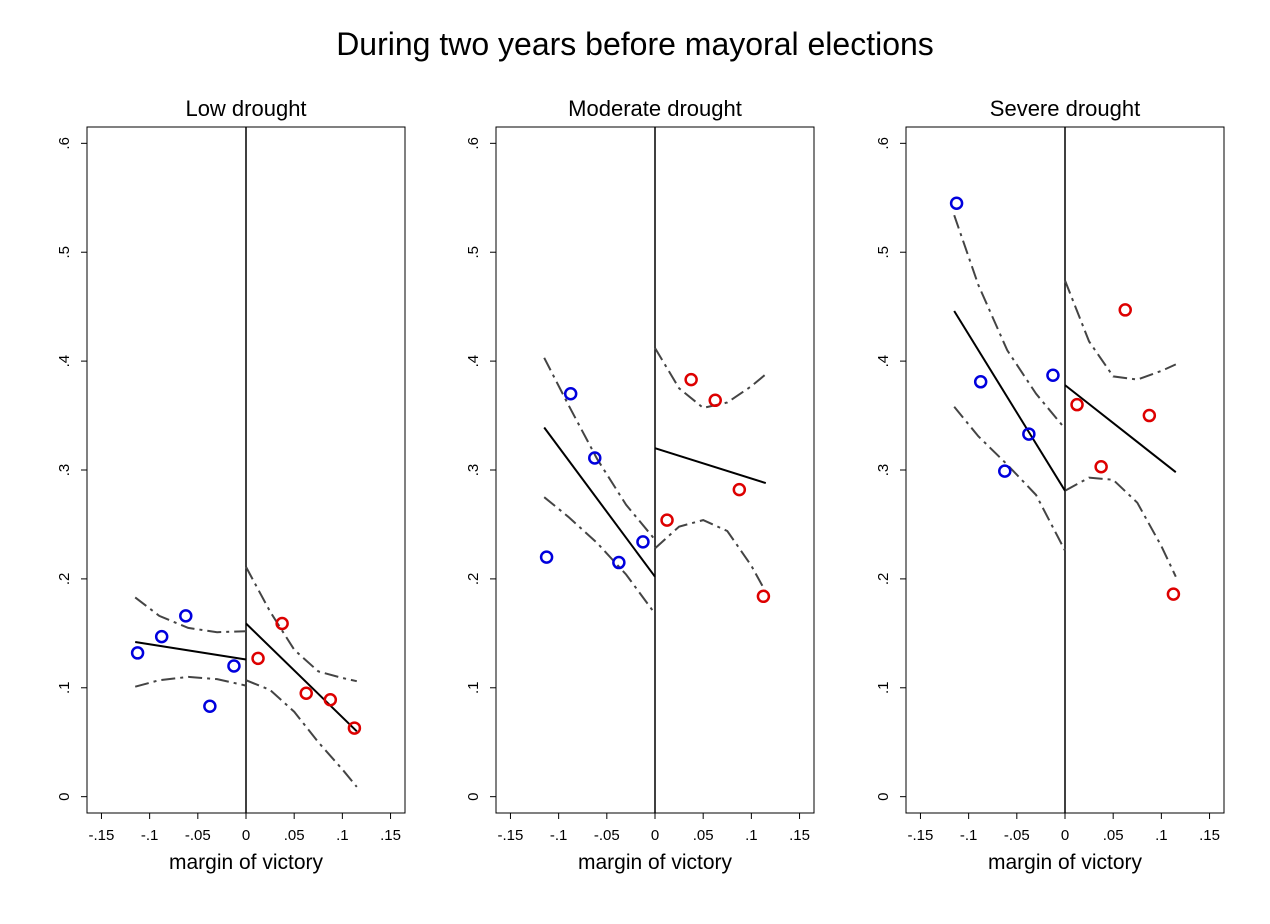 The image size is (1270, 924). I want to click on panel-title: Severe drought, so click(1065, 108).